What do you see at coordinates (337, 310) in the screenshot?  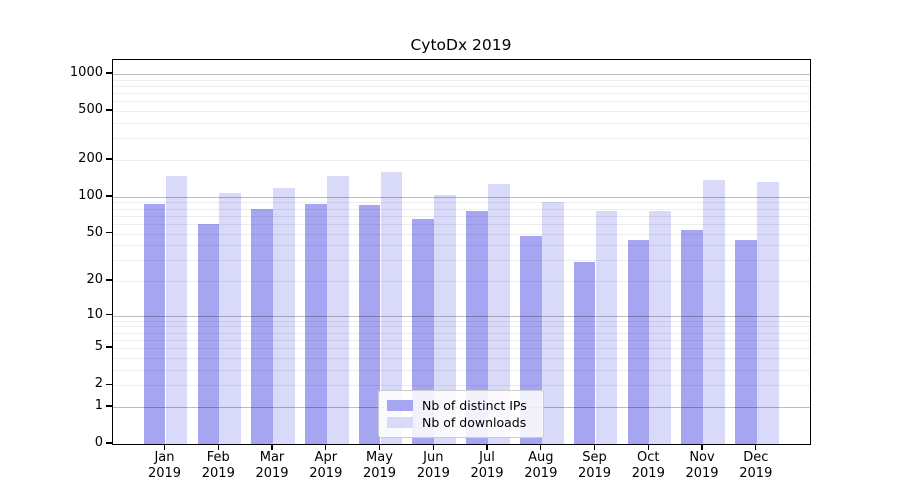 I see `bar-downloads-apr` at bounding box center [337, 310].